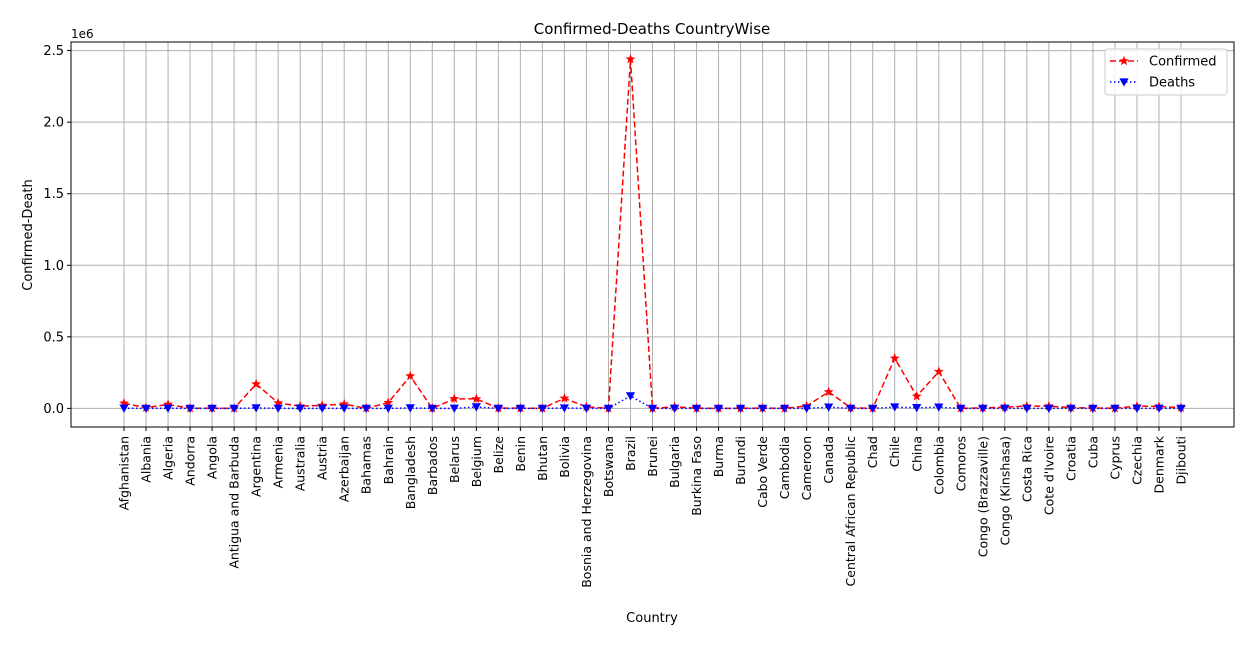 Image resolution: width=1253 pixels, height=649 pixels. What do you see at coordinates (542, 458) in the screenshot?
I see `x-tick-label-bhutan: Bhutan` at bounding box center [542, 458].